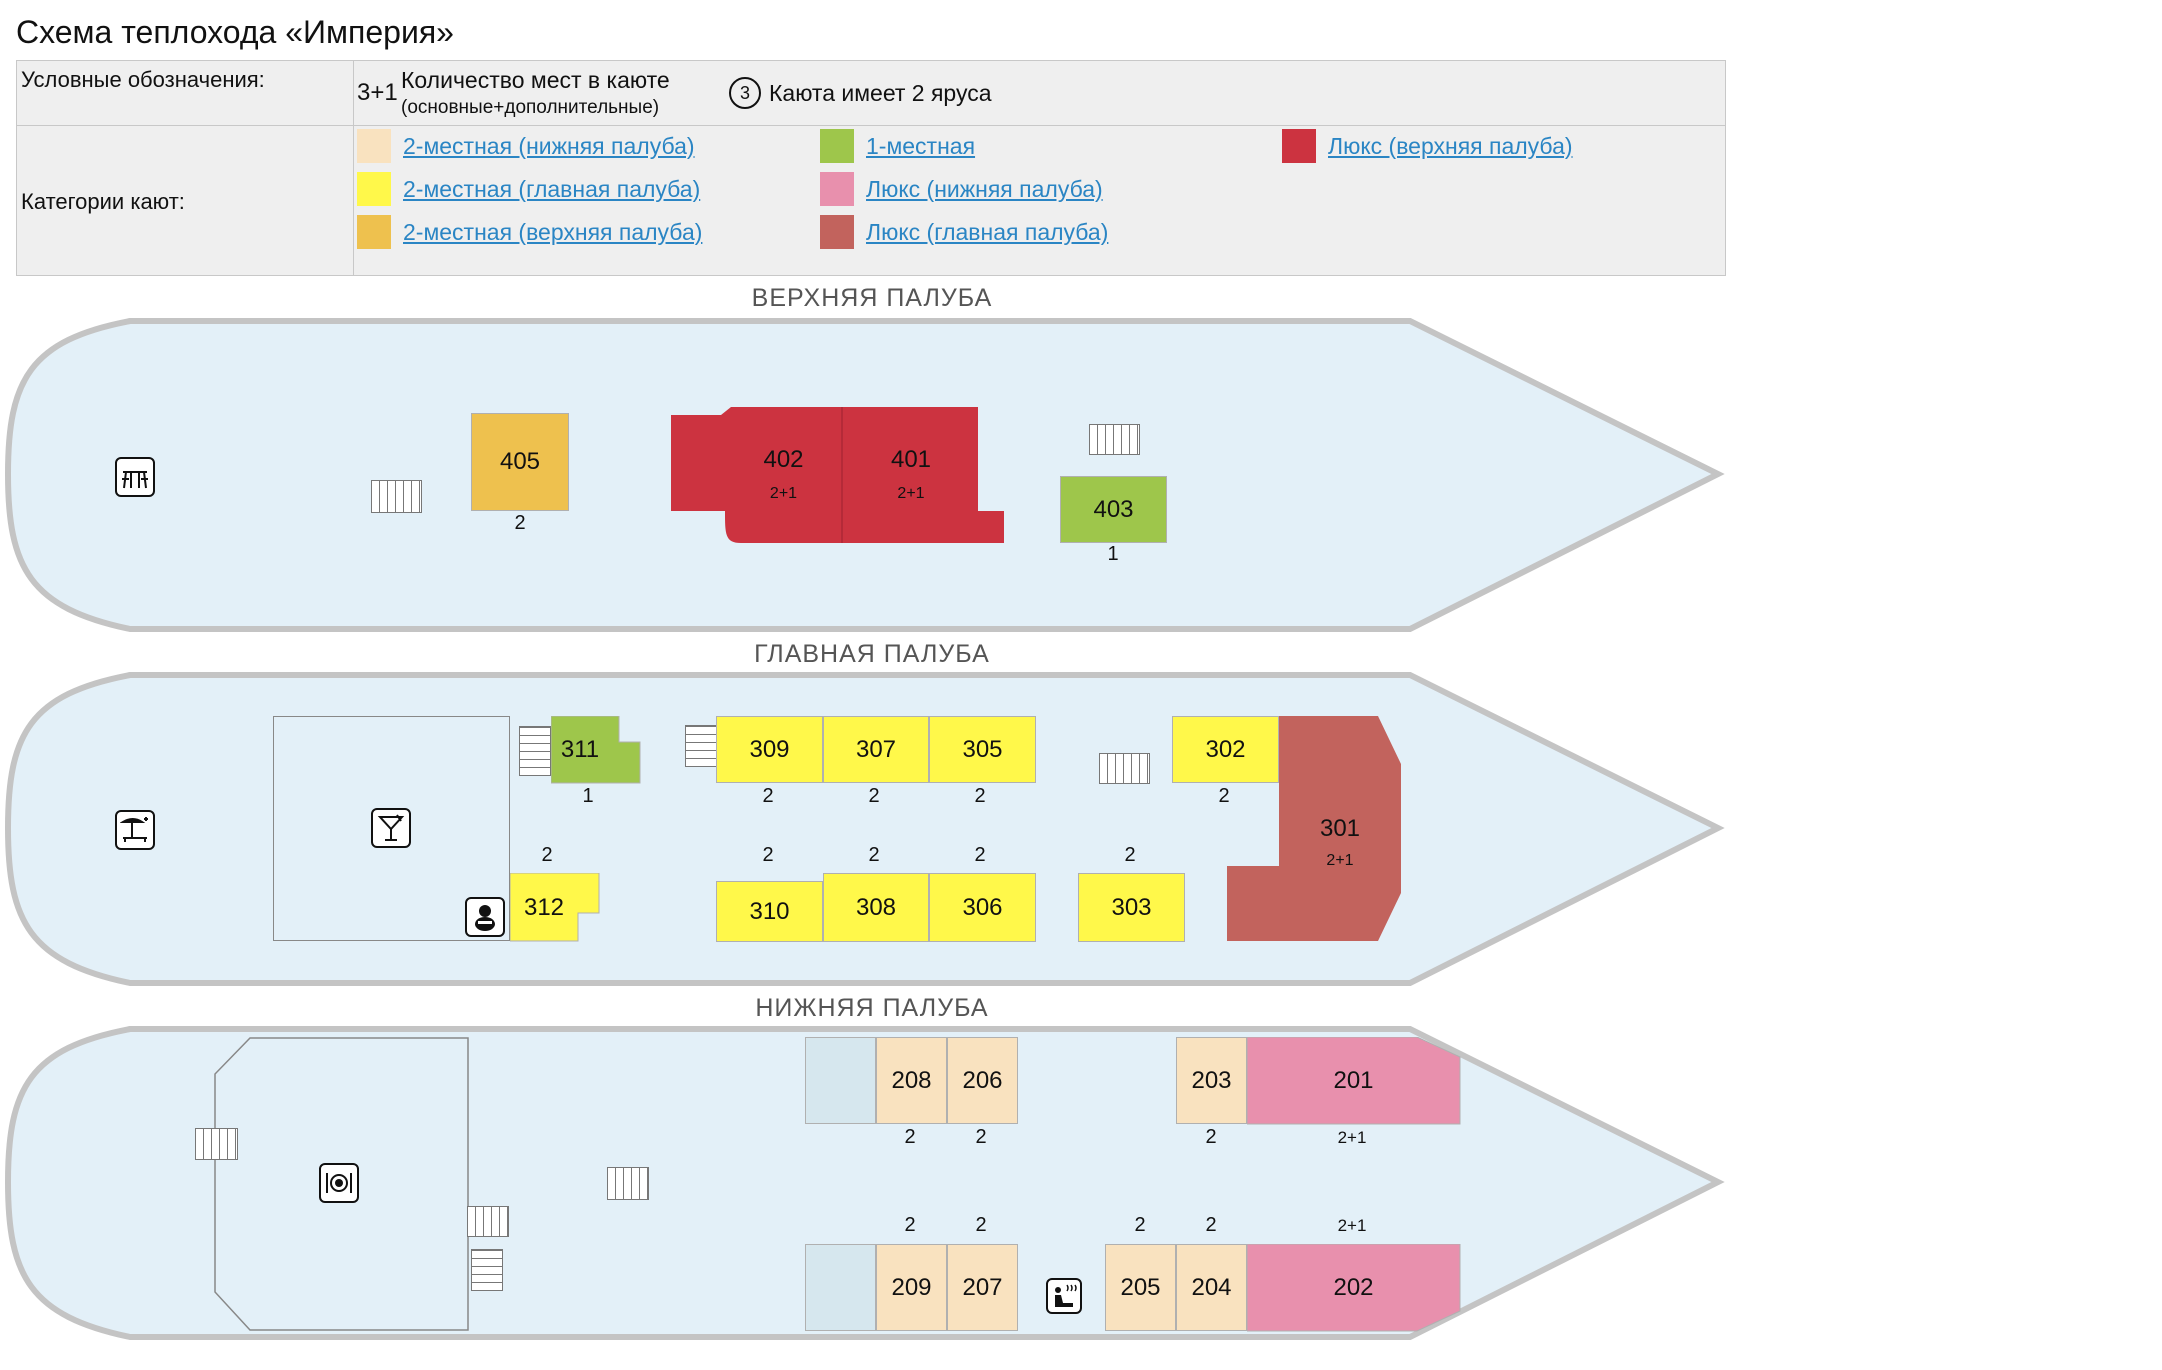 This screenshot has width=2162, height=1370. What do you see at coordinates (353, 168) in the screenshot?
I see `legend-divider` at bounding box center [353, 168].